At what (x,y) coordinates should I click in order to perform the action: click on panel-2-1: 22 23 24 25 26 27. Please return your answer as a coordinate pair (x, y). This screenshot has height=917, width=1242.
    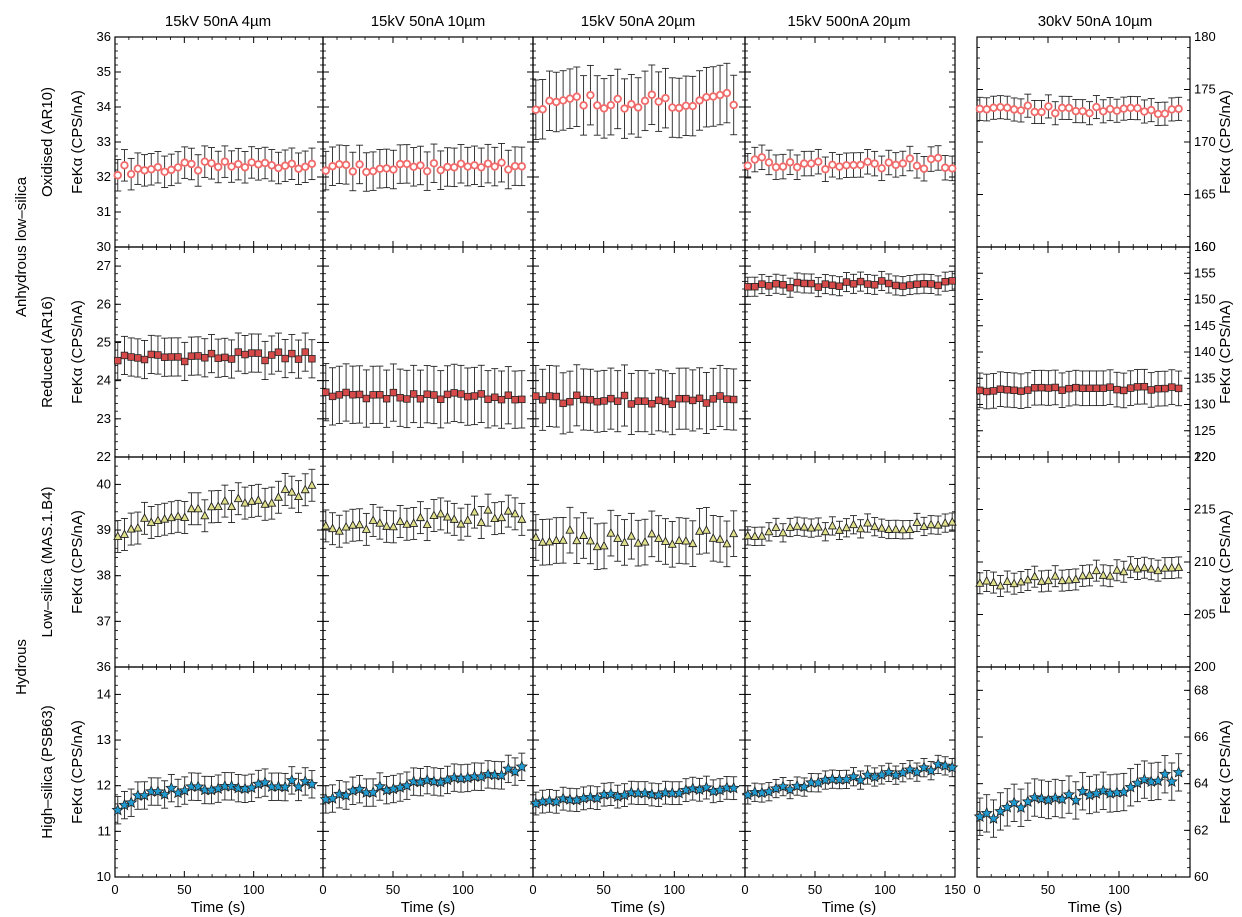
    Looking at the image, I should click on (210, 355).